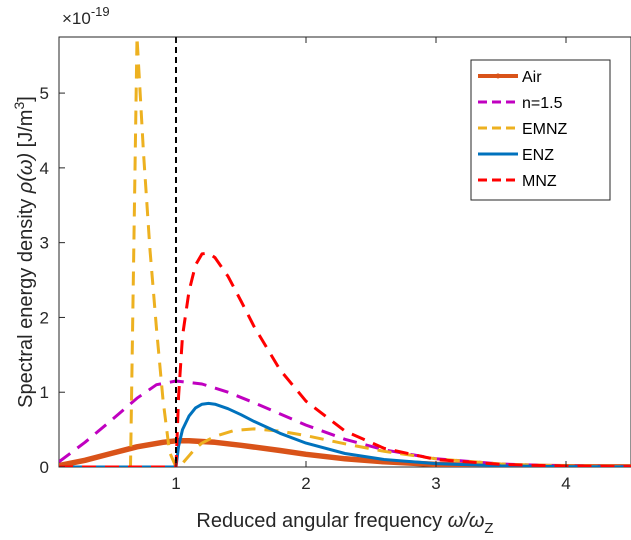 This screenshot has height=540, width=631. What do you see at coordinates (498, 76) in the screenshot?
I see `legend-marker` at bounding box center [498, 76].